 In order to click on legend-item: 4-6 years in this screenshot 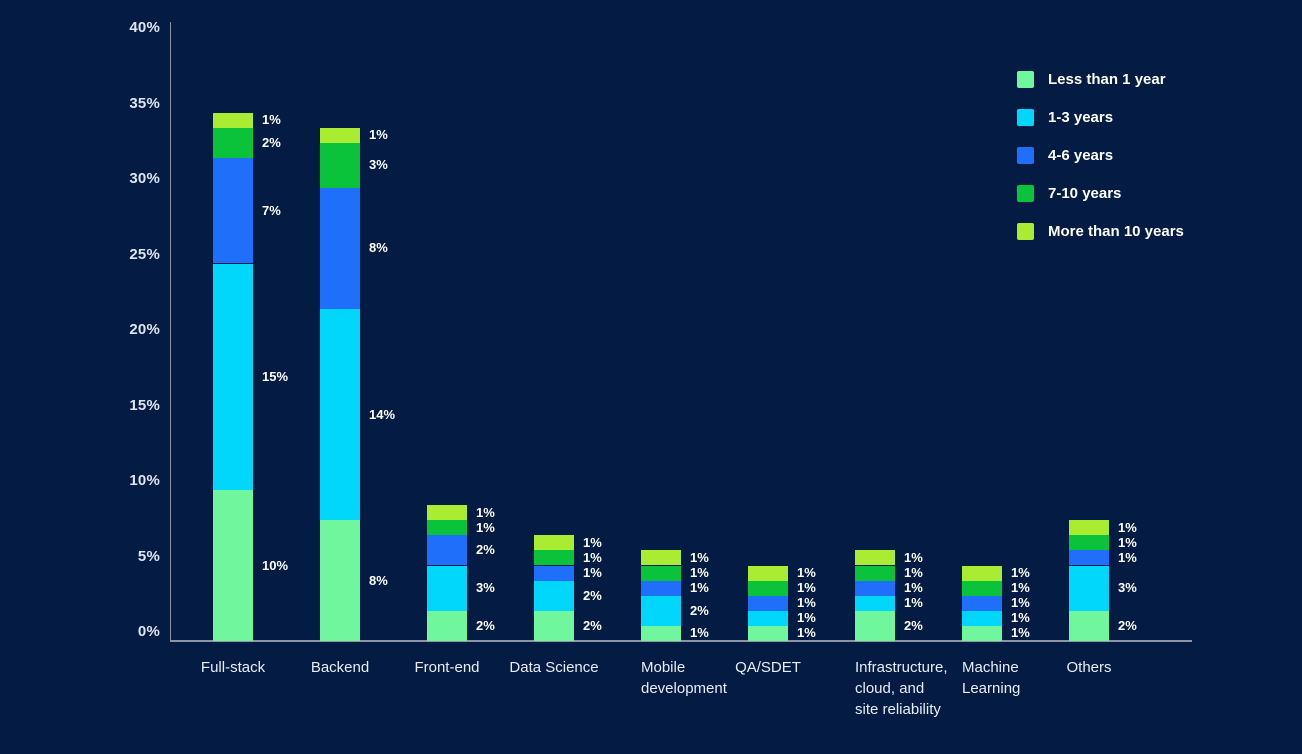, I will do `click(1147, 156)`.